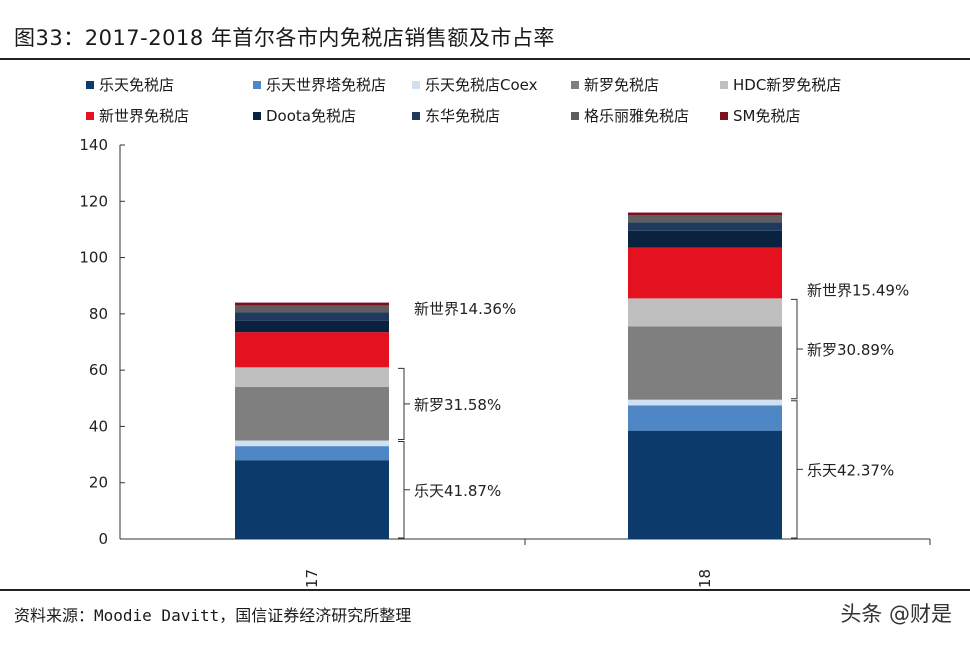 The height and width of the screenshot is (645, 970). Describe the element at coordinates (98, 370) in the screenshot. I see `y-tick-label: 60` at that location.